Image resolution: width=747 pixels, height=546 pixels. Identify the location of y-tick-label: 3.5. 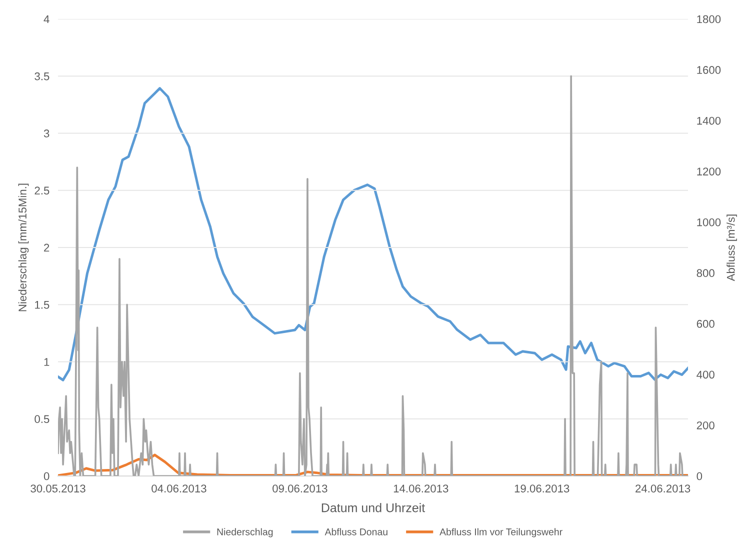
(42, 76).